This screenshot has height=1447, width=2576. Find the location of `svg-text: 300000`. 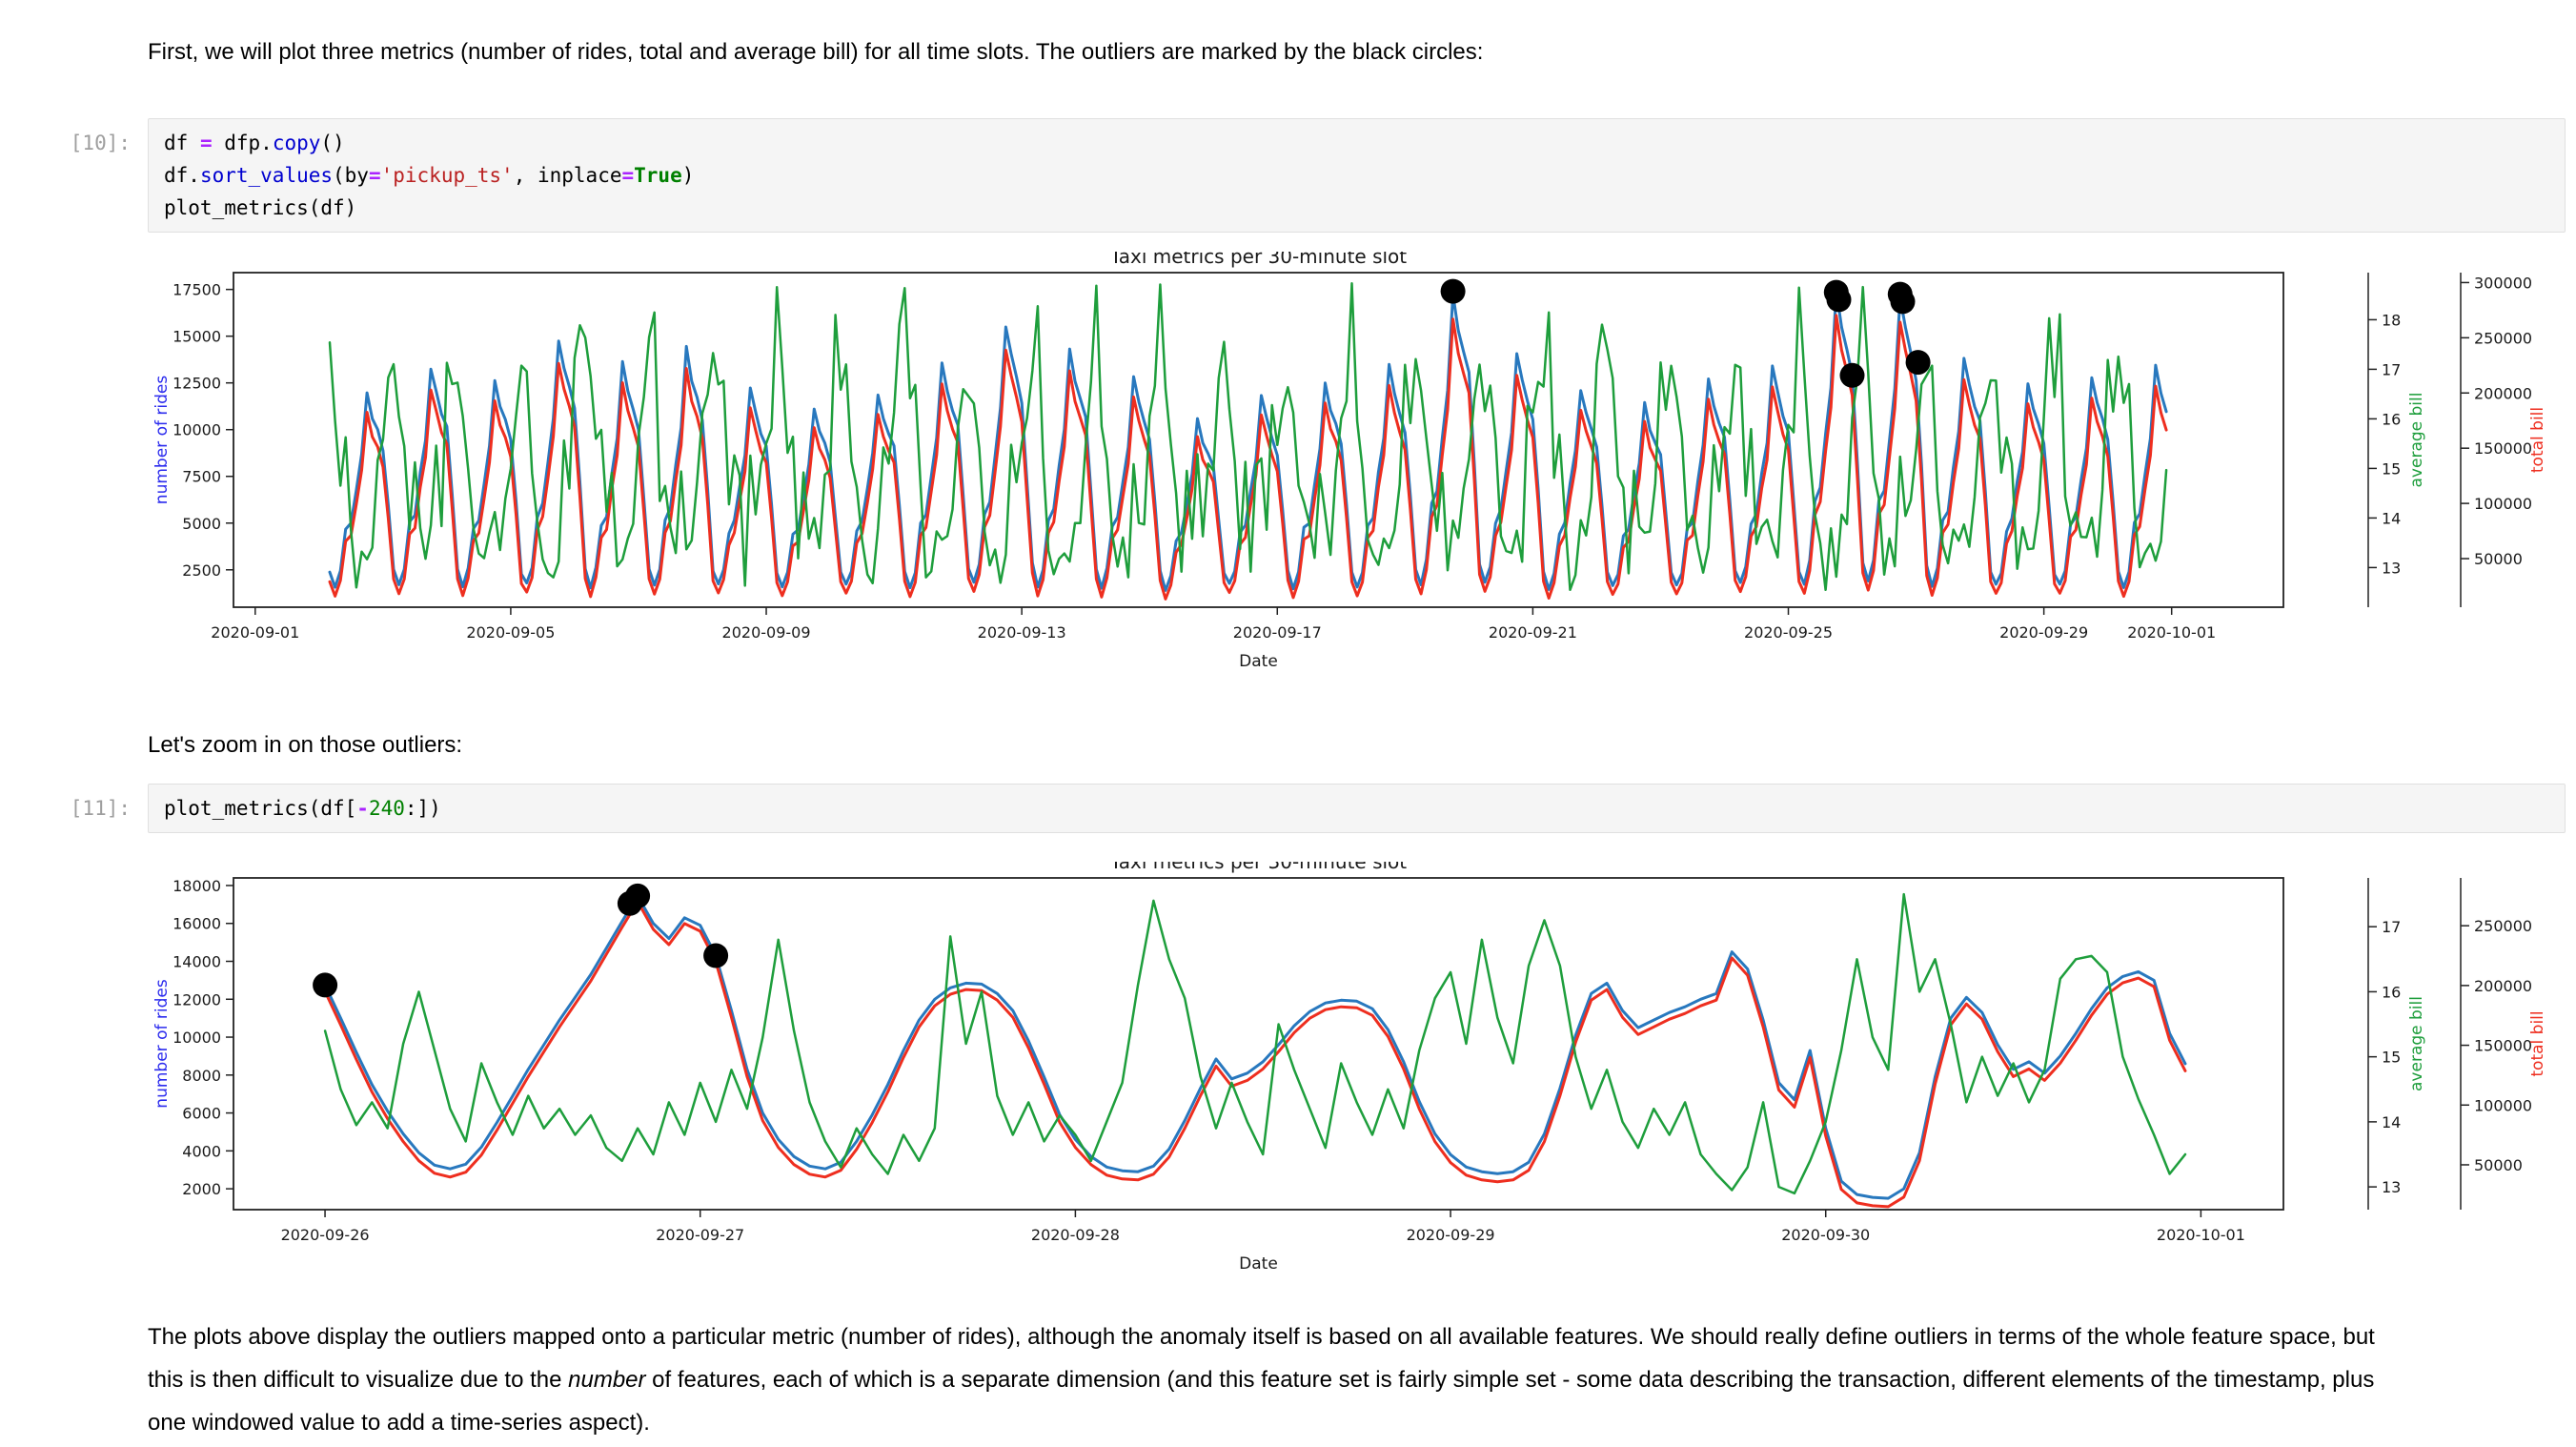

svg-text: 300000 is located at coordinates (2503, 283).